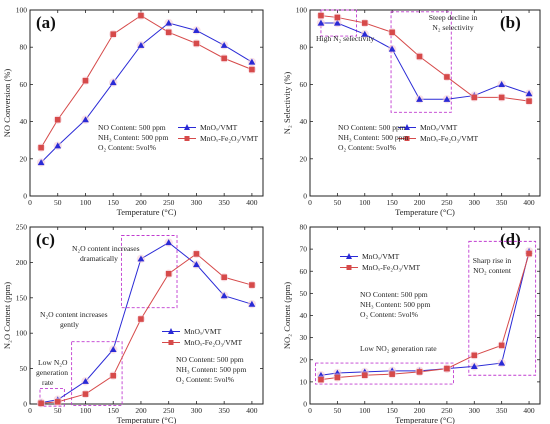 The width and height of the screenshot is (550, 424). I want to click on panel-letter: (a), so click(46, 22).